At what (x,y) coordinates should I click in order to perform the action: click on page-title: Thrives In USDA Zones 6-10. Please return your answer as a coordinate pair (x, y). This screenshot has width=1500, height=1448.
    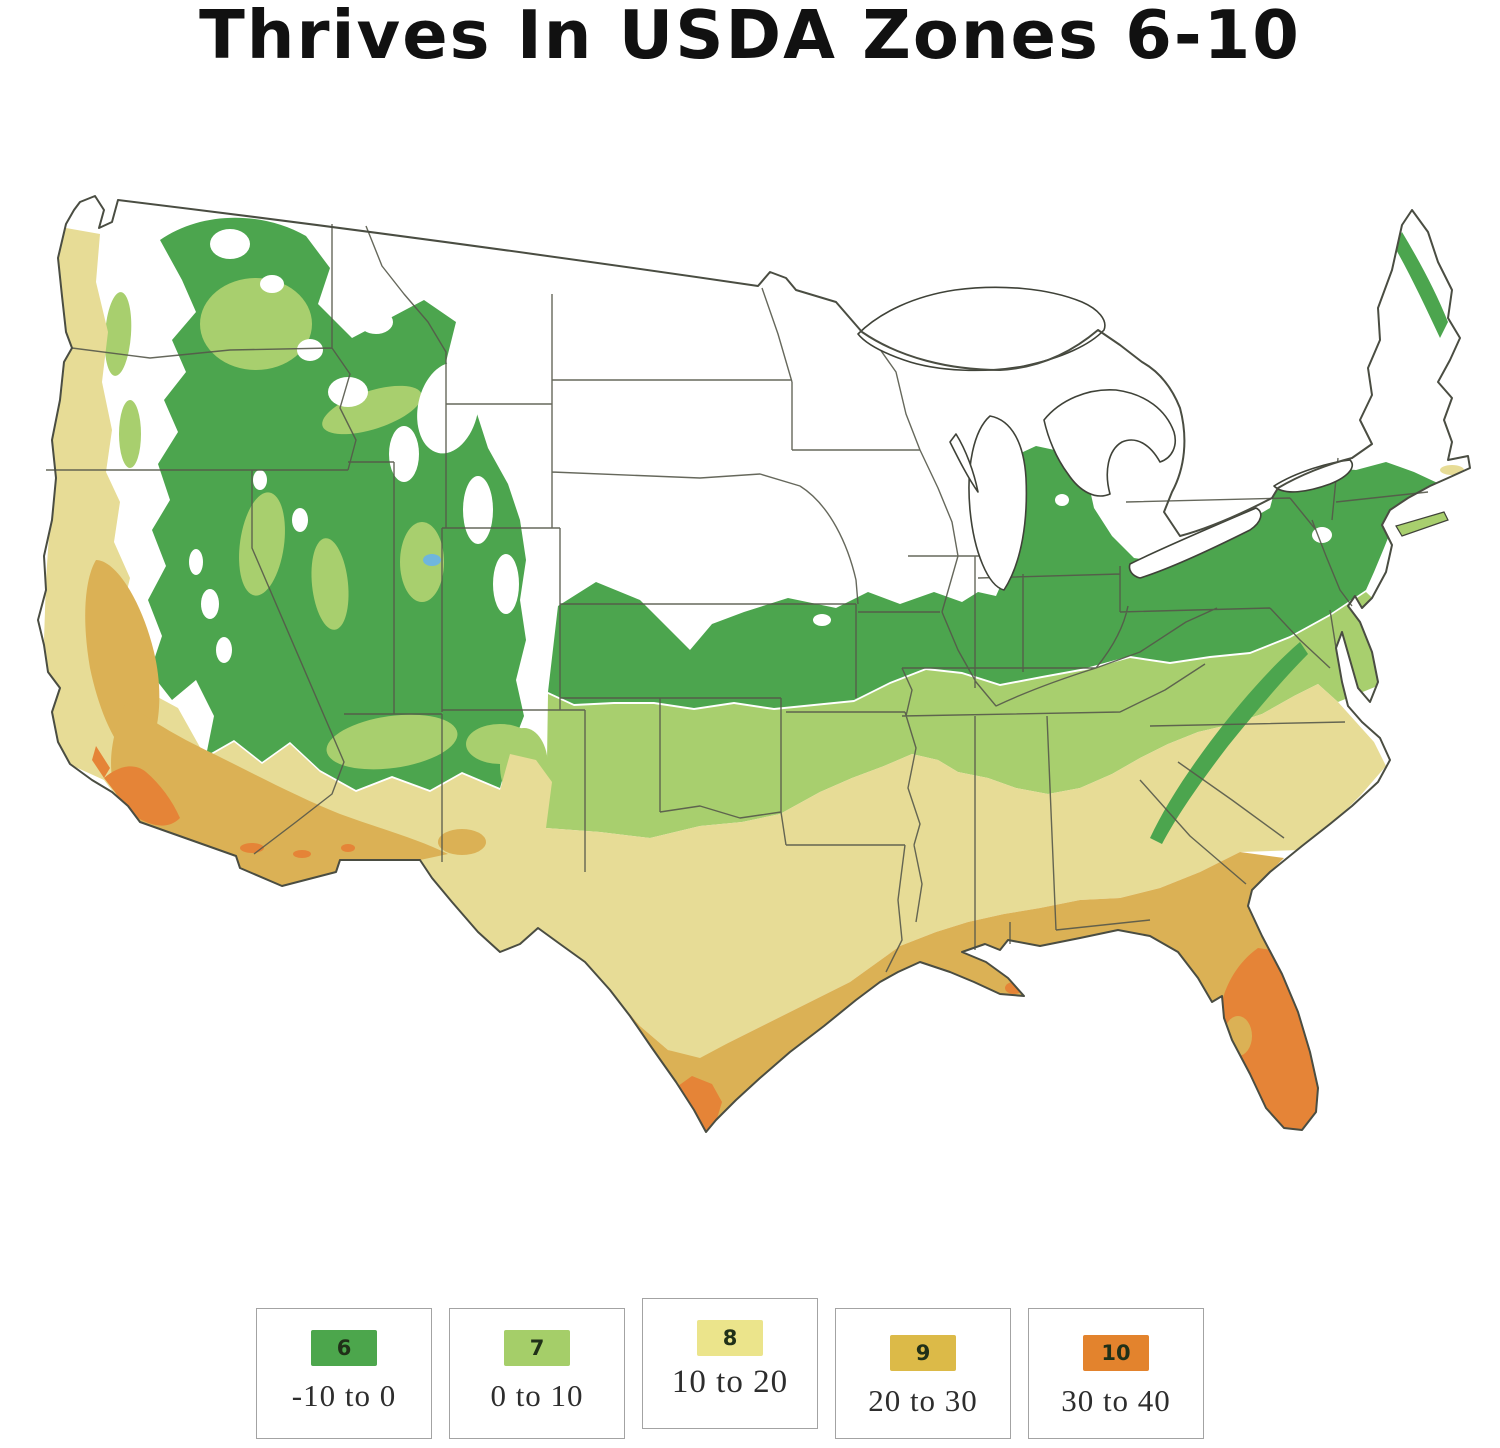
    Looking at the image, I should click on (750, 37).